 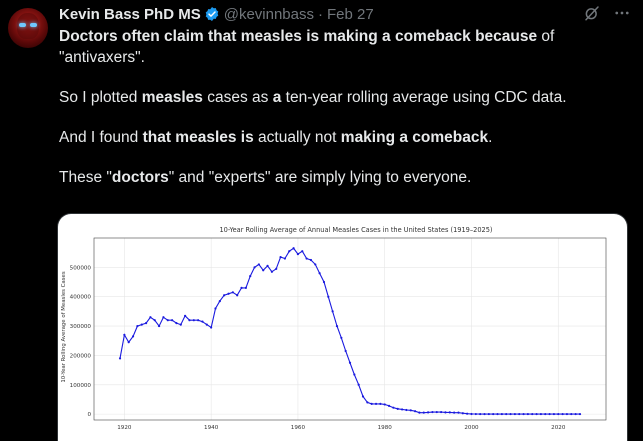 What do you see at coordinates (607, 13) in the screenshot?
I see `header-actions` at bounding box center [607, 13].